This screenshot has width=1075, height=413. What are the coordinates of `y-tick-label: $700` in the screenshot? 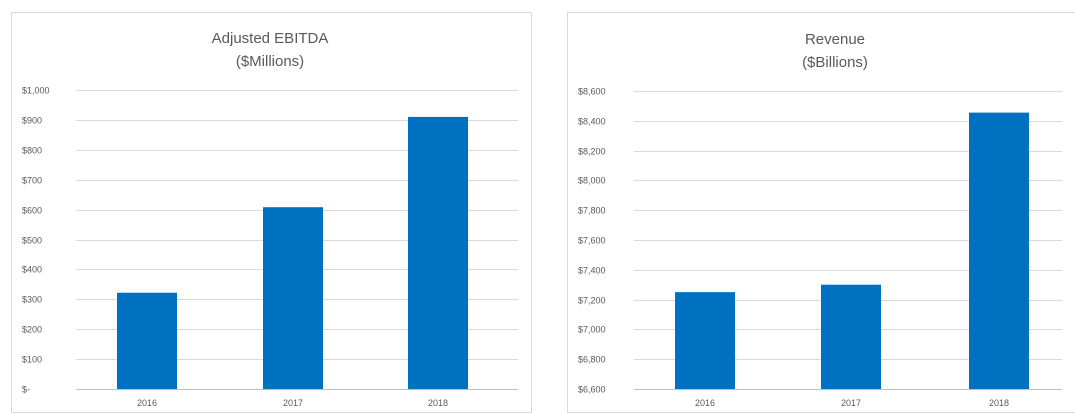 It's located at (32, 181).